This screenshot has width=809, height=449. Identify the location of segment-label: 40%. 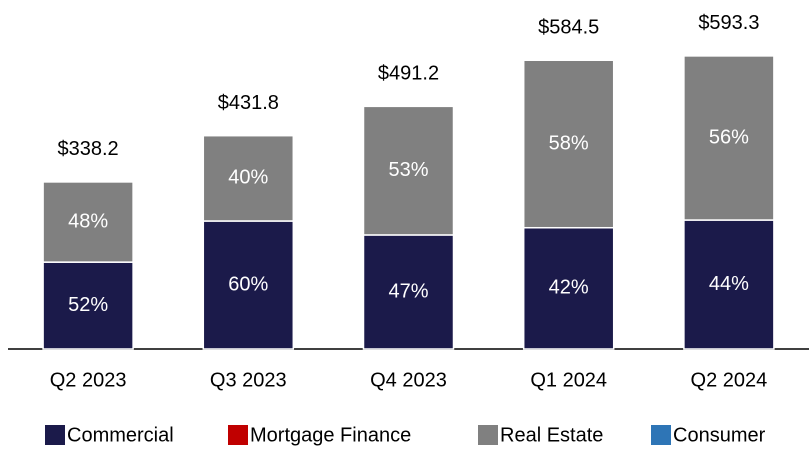
(248, 178).